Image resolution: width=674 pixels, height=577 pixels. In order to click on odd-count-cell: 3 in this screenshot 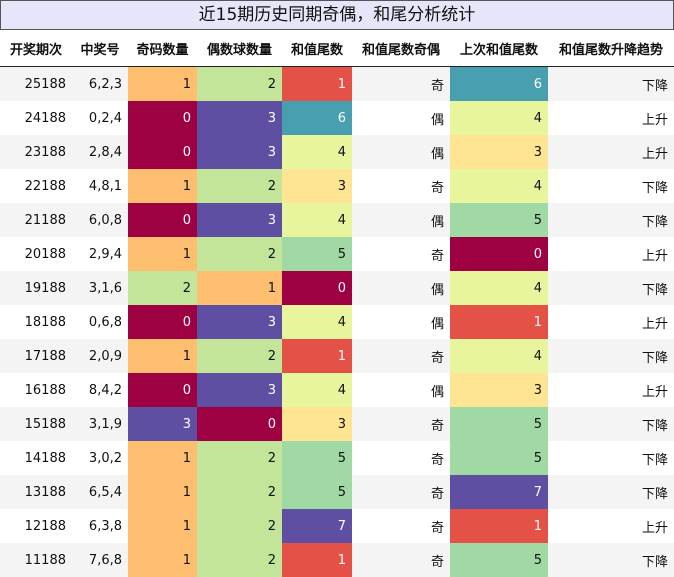, I will do `click(162, 424)`.